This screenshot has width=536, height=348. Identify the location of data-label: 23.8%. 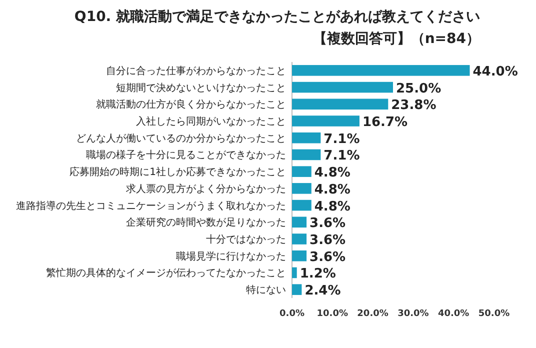
(413, 106).